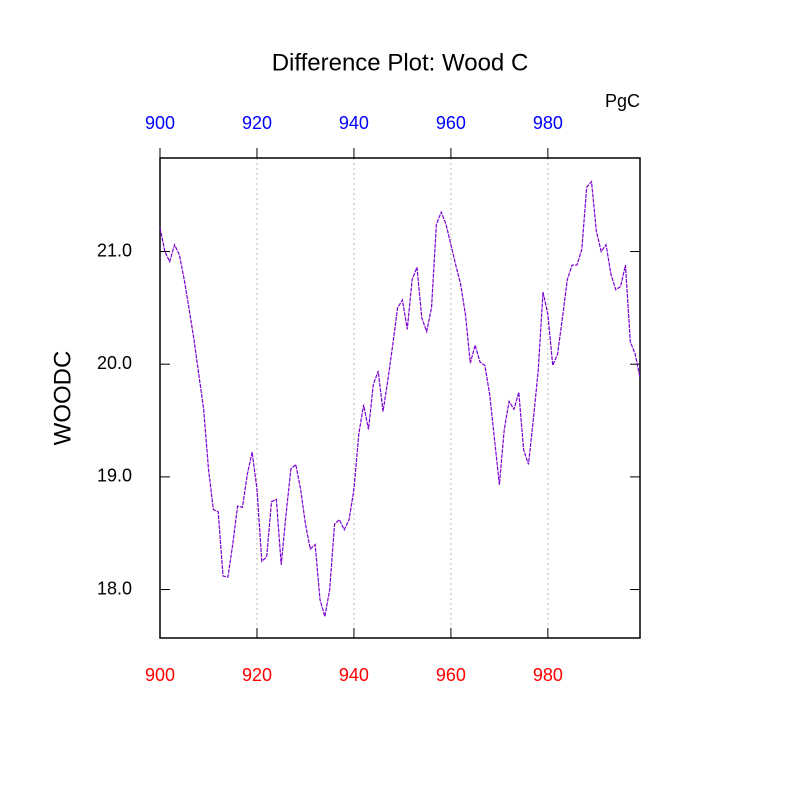 This screenshot has height=805, width=800. I want to click on units-label: PgC, so click(622, 101).